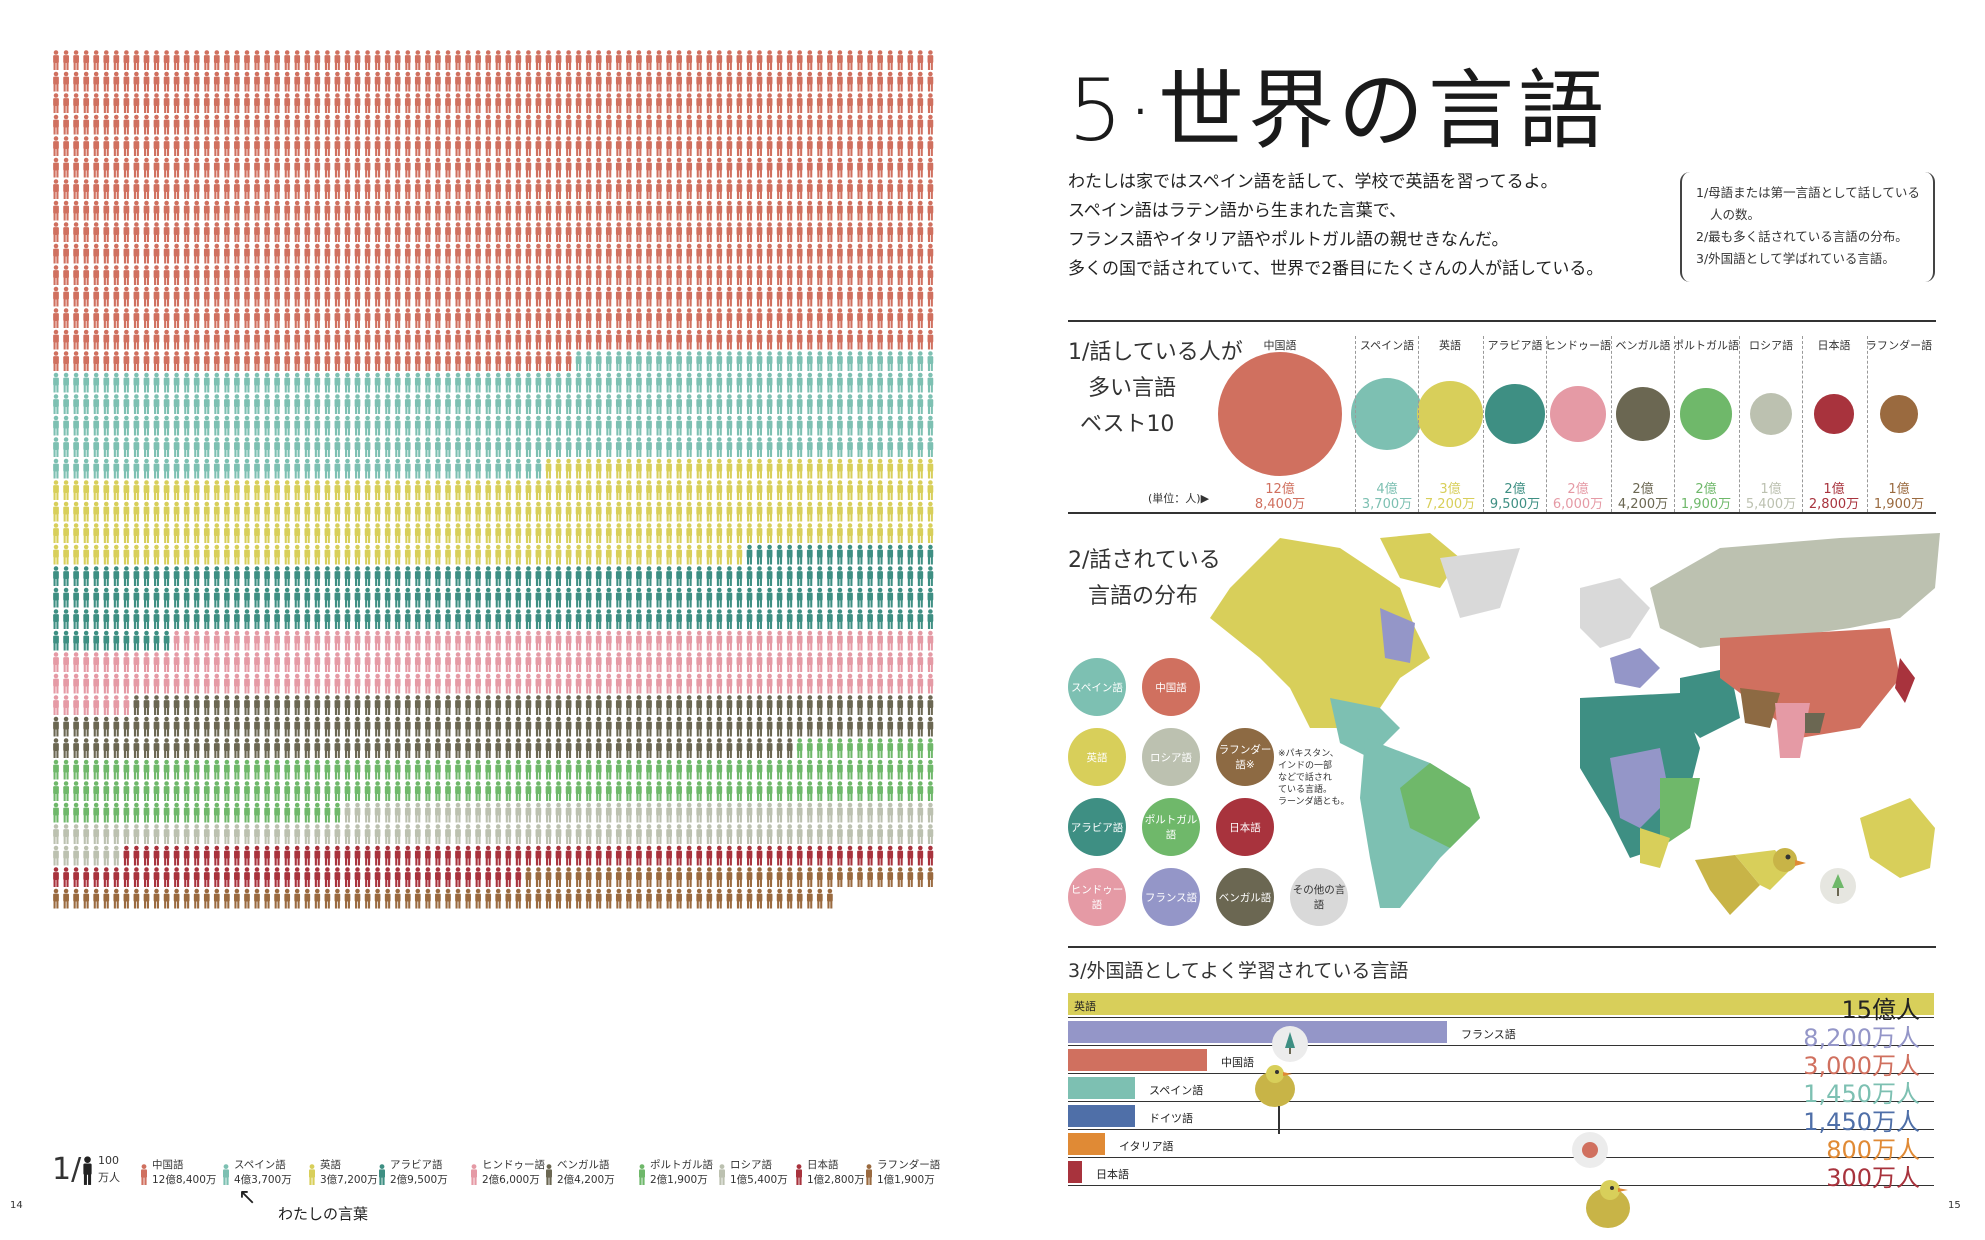 Image resolution: width=1985 pixels, height=1240 pixels. What do you see at coordinates (836, 1180) in the screenshot?
I see `legend-item-value: 1億2,800万` at bounding box center [836, 1180].